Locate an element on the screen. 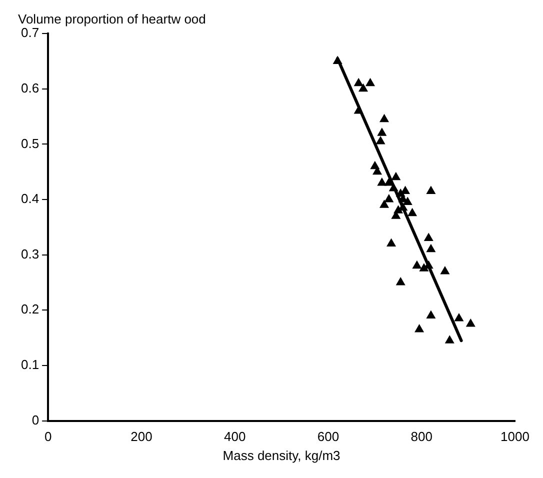 The image size is (543, 478). x-tick-label: 200 is located at coordinates (141, 436).